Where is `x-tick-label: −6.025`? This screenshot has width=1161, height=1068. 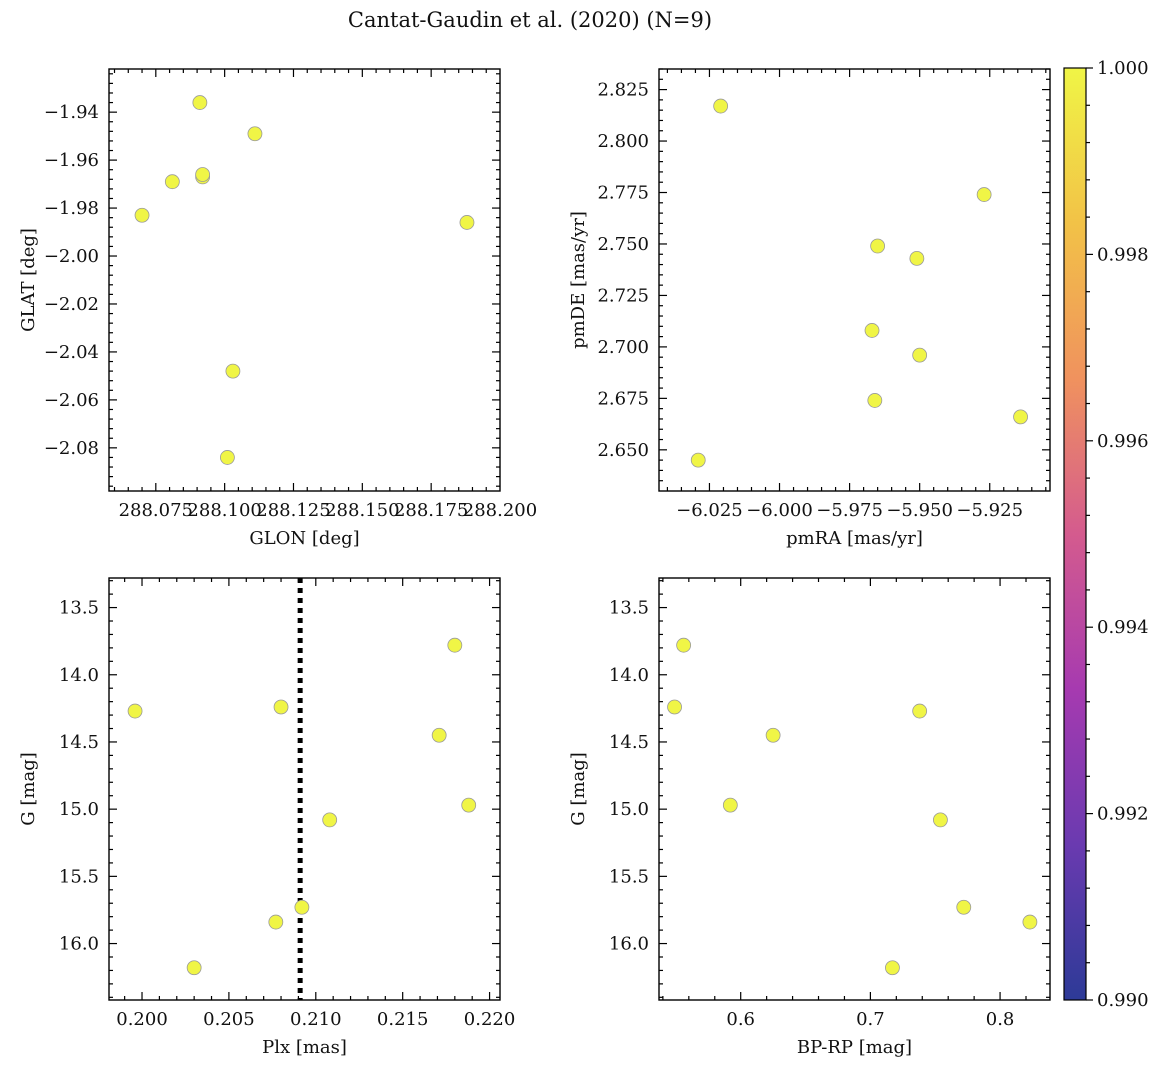 x-tick-label: −6.025 is located at coordinates (709, 510).